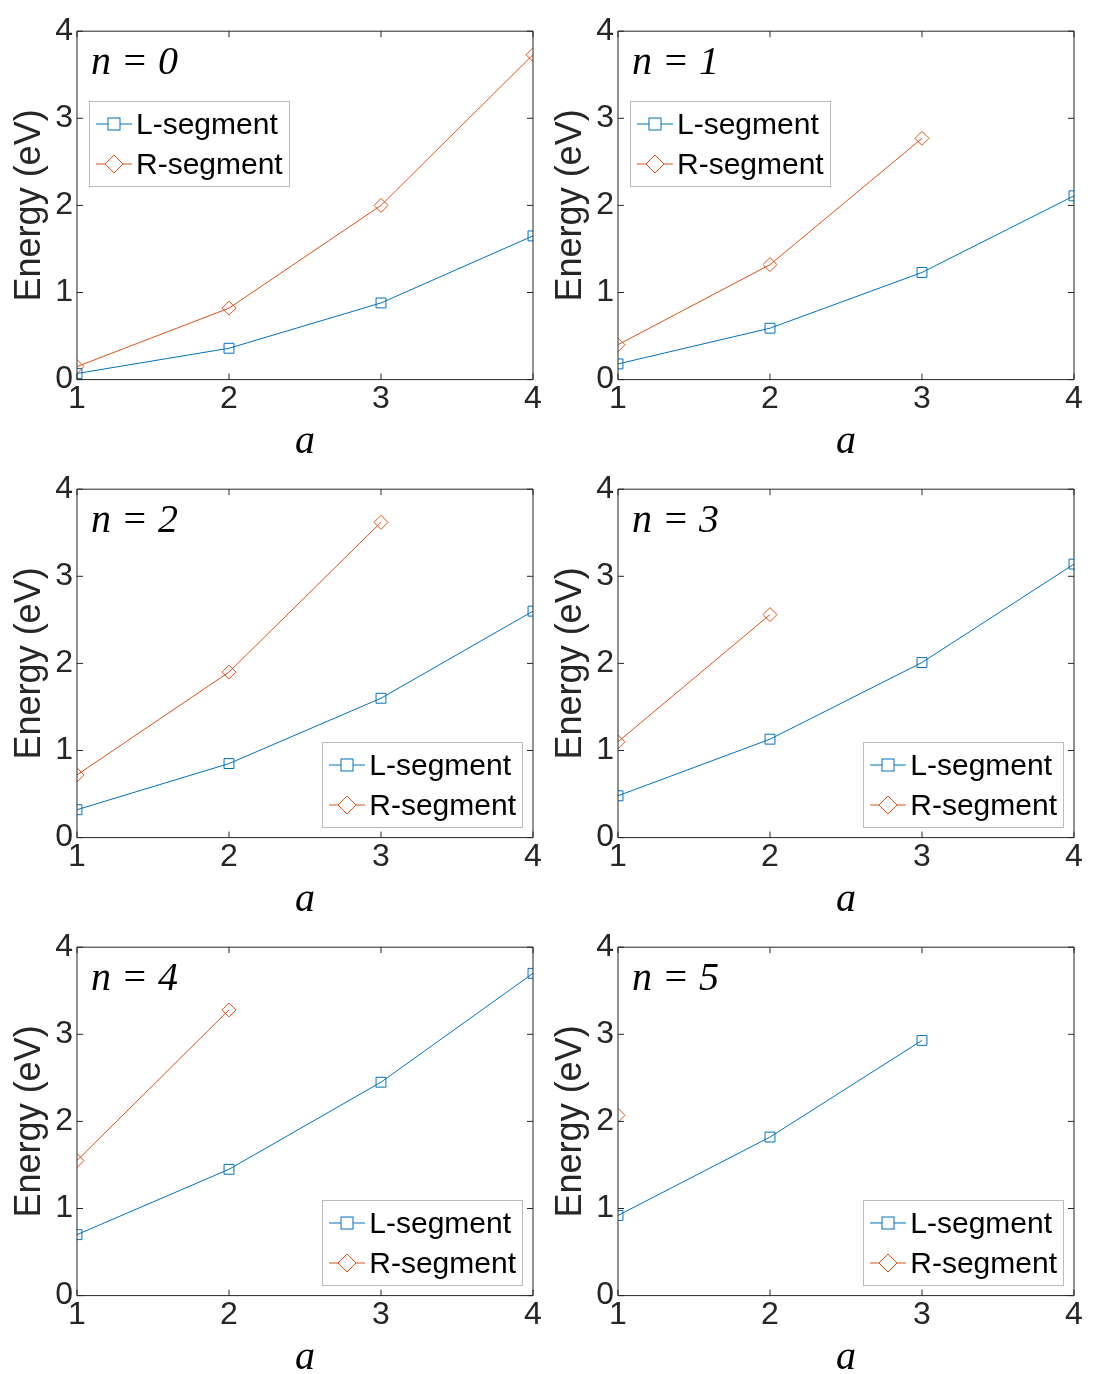  What do you see at coordinates (675, 976) in the screenshot?
I see `annotation: n = 5` at bounding box center [675, 976].